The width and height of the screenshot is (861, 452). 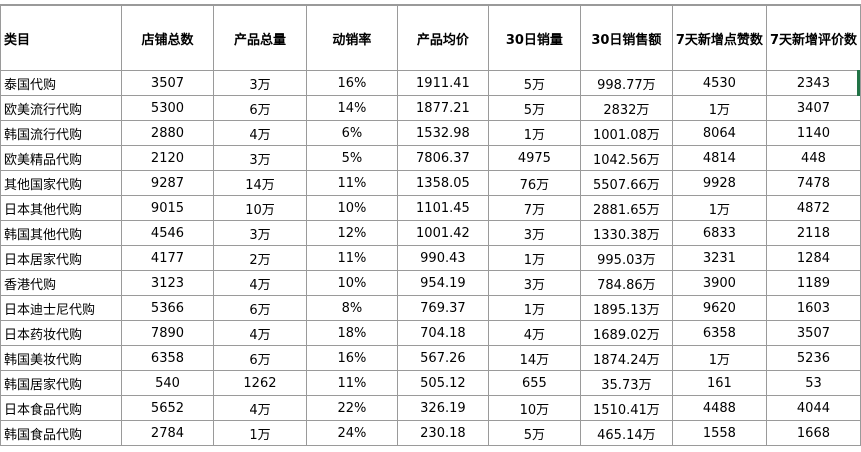 What do you see at coordinates (534, 383) in the screenshot?
I see `cell: 655` at bounding box center [534, 383].